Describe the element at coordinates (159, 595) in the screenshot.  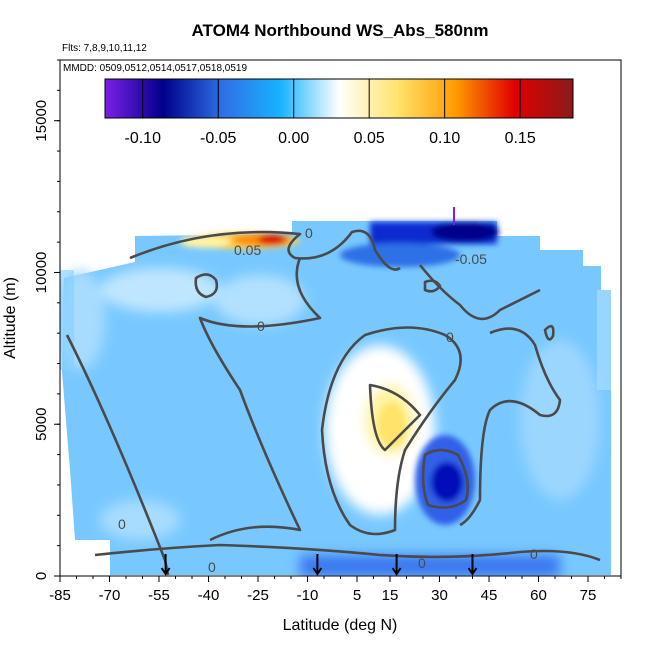
I see `x-tick-label: -55` at that location.